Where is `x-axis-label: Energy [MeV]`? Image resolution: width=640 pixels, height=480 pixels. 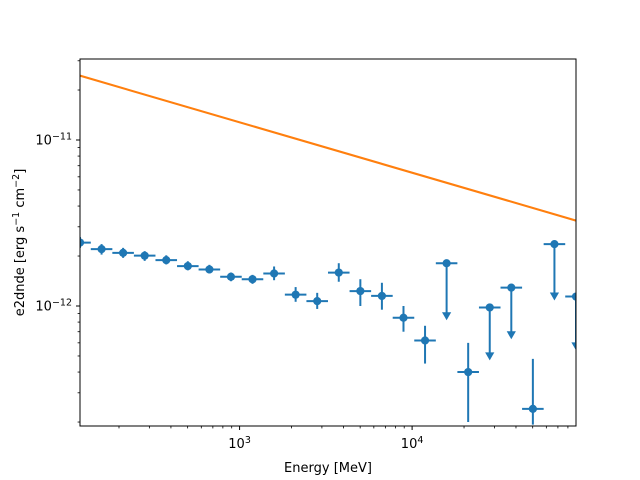 x-axis-label: Energy [MeV] is located at coordinates (328, 468).